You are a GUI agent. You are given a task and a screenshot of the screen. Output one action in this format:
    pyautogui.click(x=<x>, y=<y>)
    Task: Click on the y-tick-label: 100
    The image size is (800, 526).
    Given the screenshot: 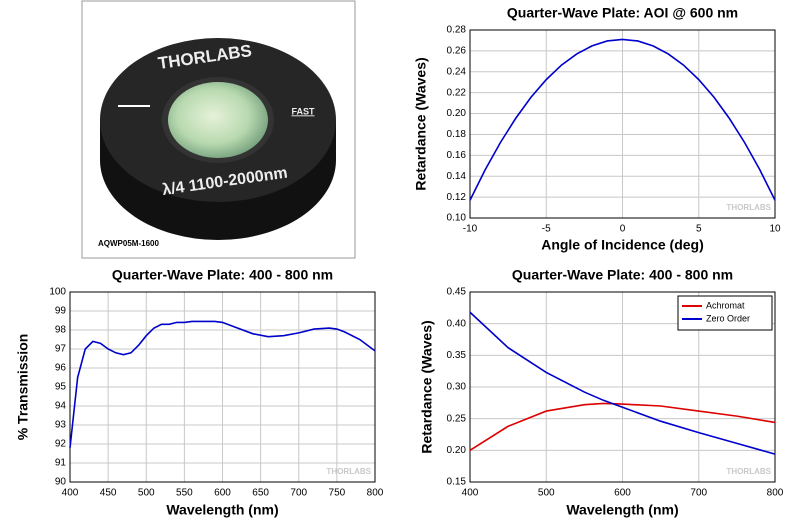 What is the action you would take?
    pyautogui.click(x=57, y=292)
    